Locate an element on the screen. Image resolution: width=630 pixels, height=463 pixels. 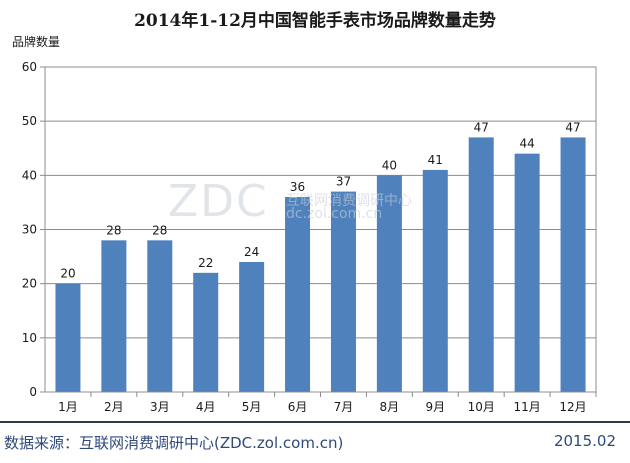
data-label: 41 is located at coordinates (435, 160).